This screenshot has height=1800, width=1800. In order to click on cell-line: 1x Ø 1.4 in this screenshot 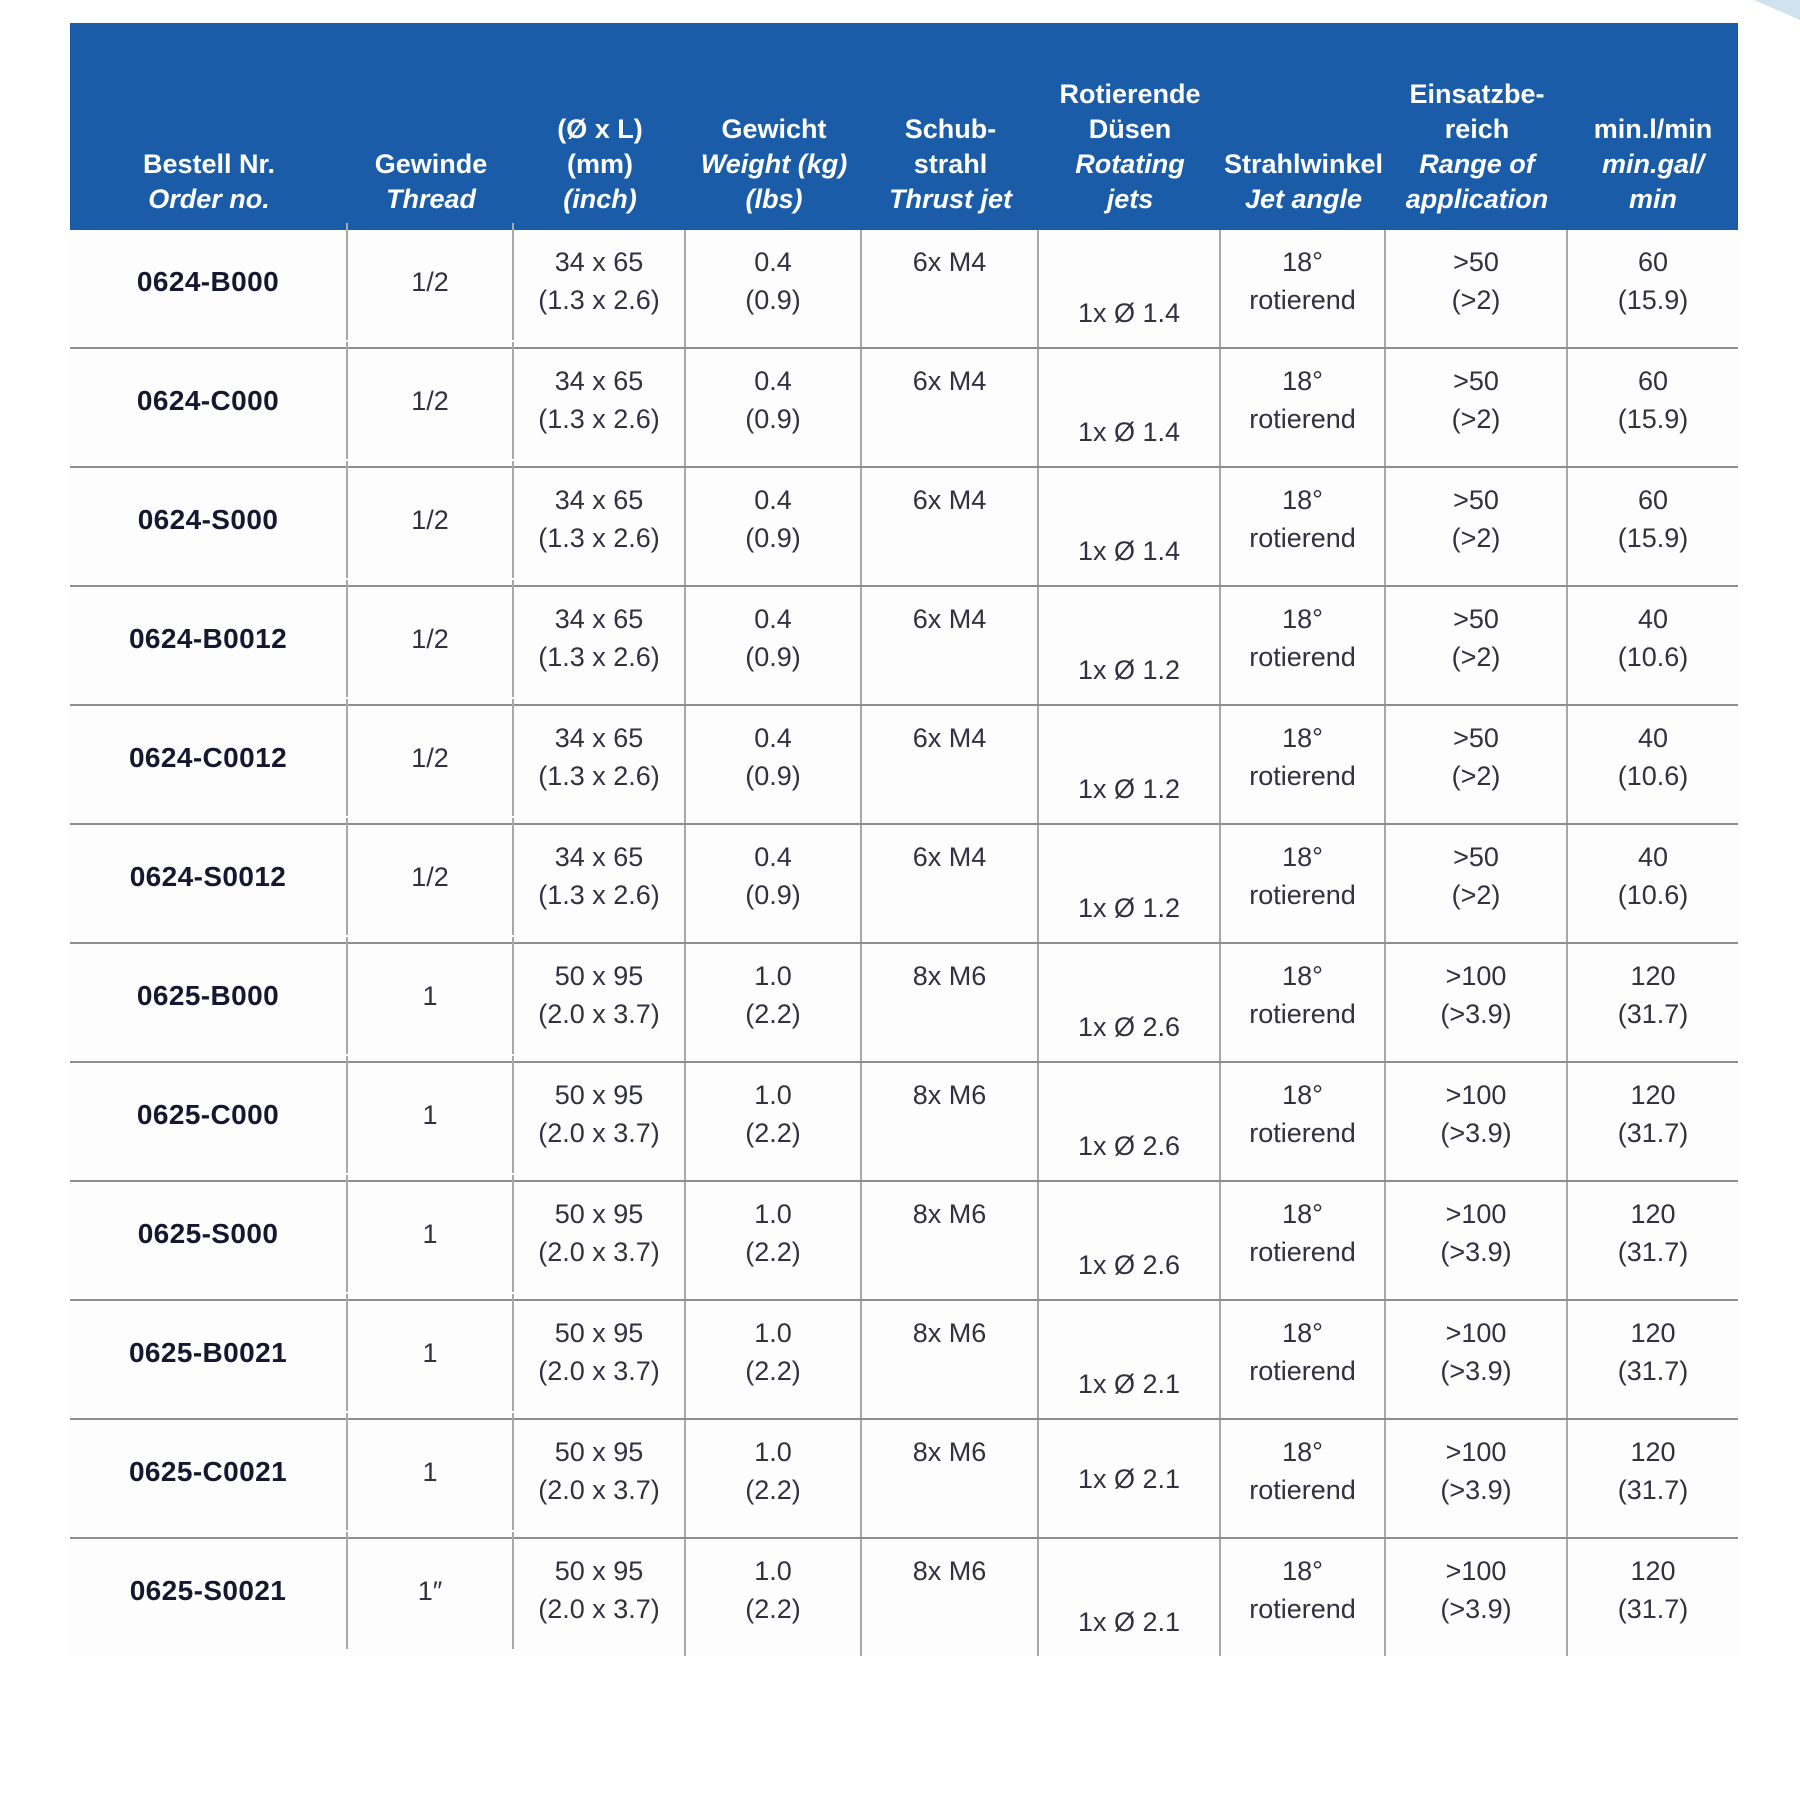, I will do `click(1129, 551)`.